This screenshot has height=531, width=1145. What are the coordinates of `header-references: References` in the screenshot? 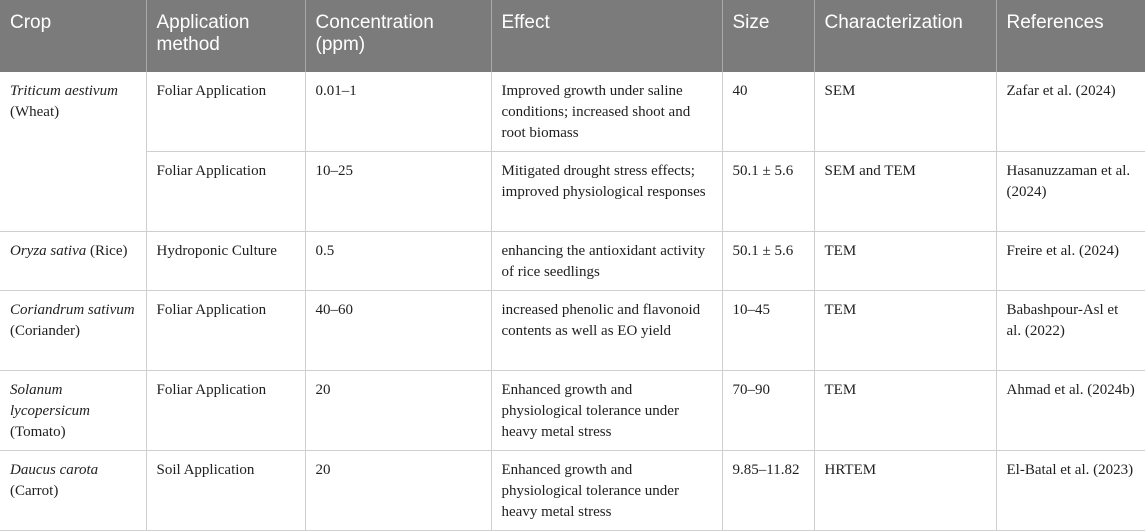 It's located at (1070, 36).